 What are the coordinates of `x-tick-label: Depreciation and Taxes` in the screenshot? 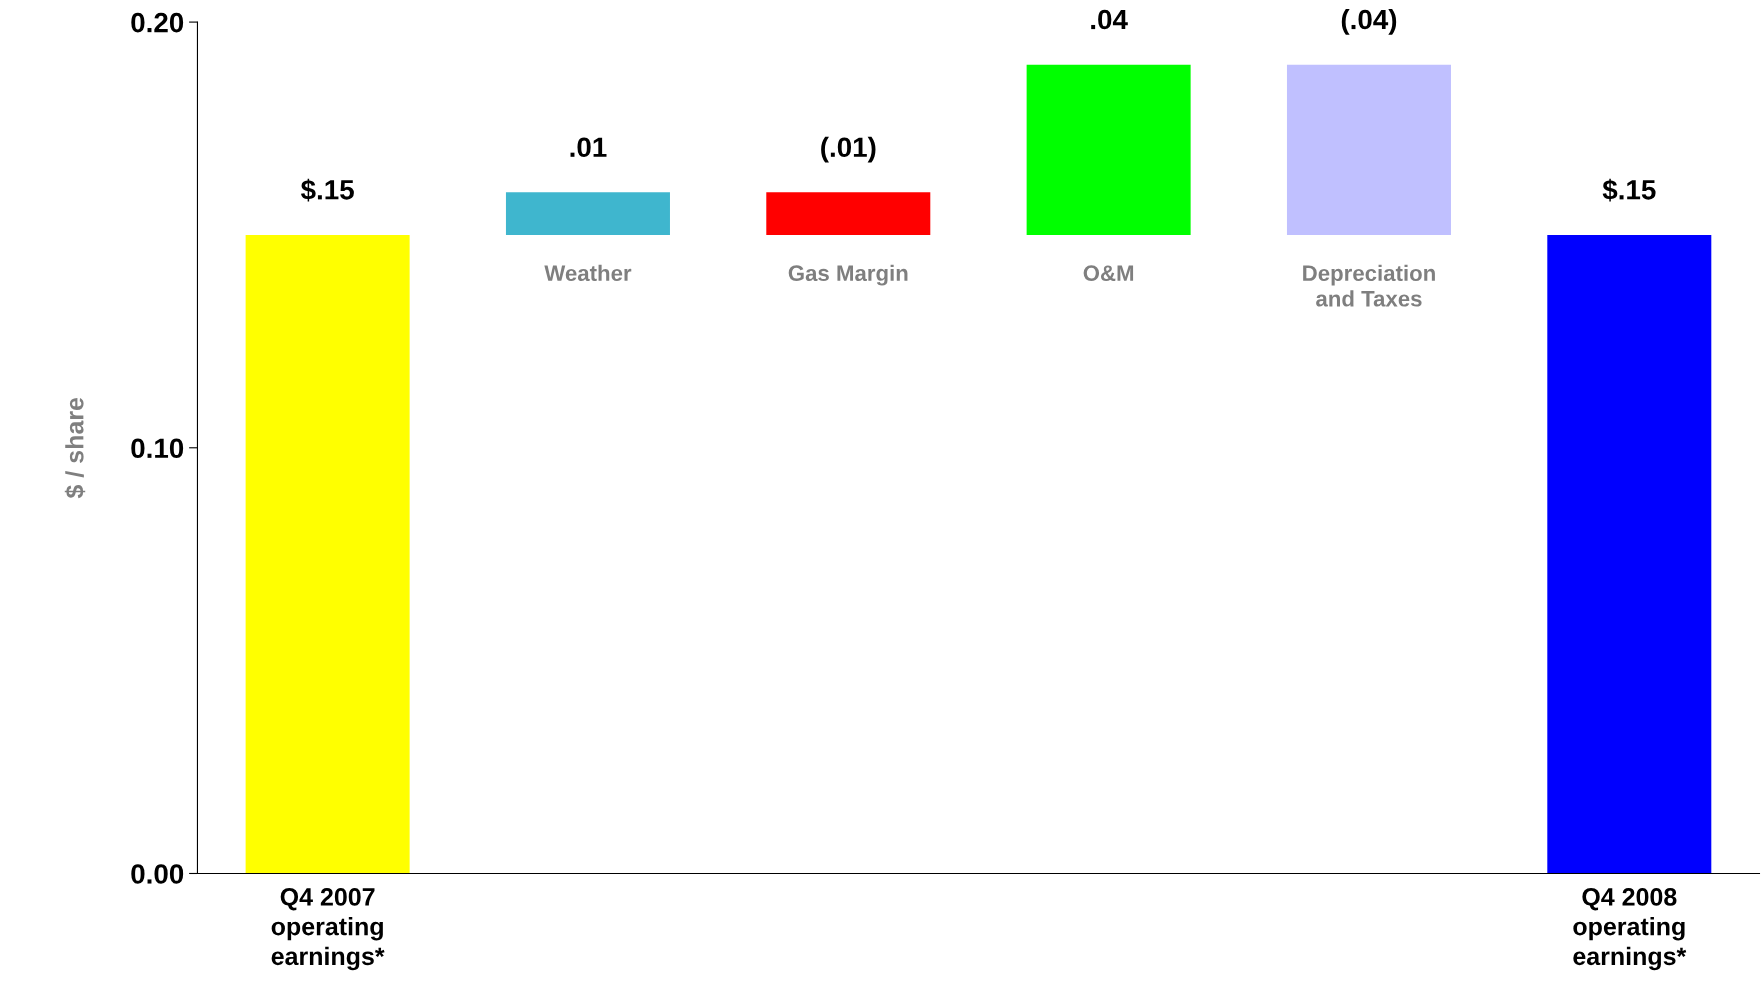 It's located at (1369, 285).